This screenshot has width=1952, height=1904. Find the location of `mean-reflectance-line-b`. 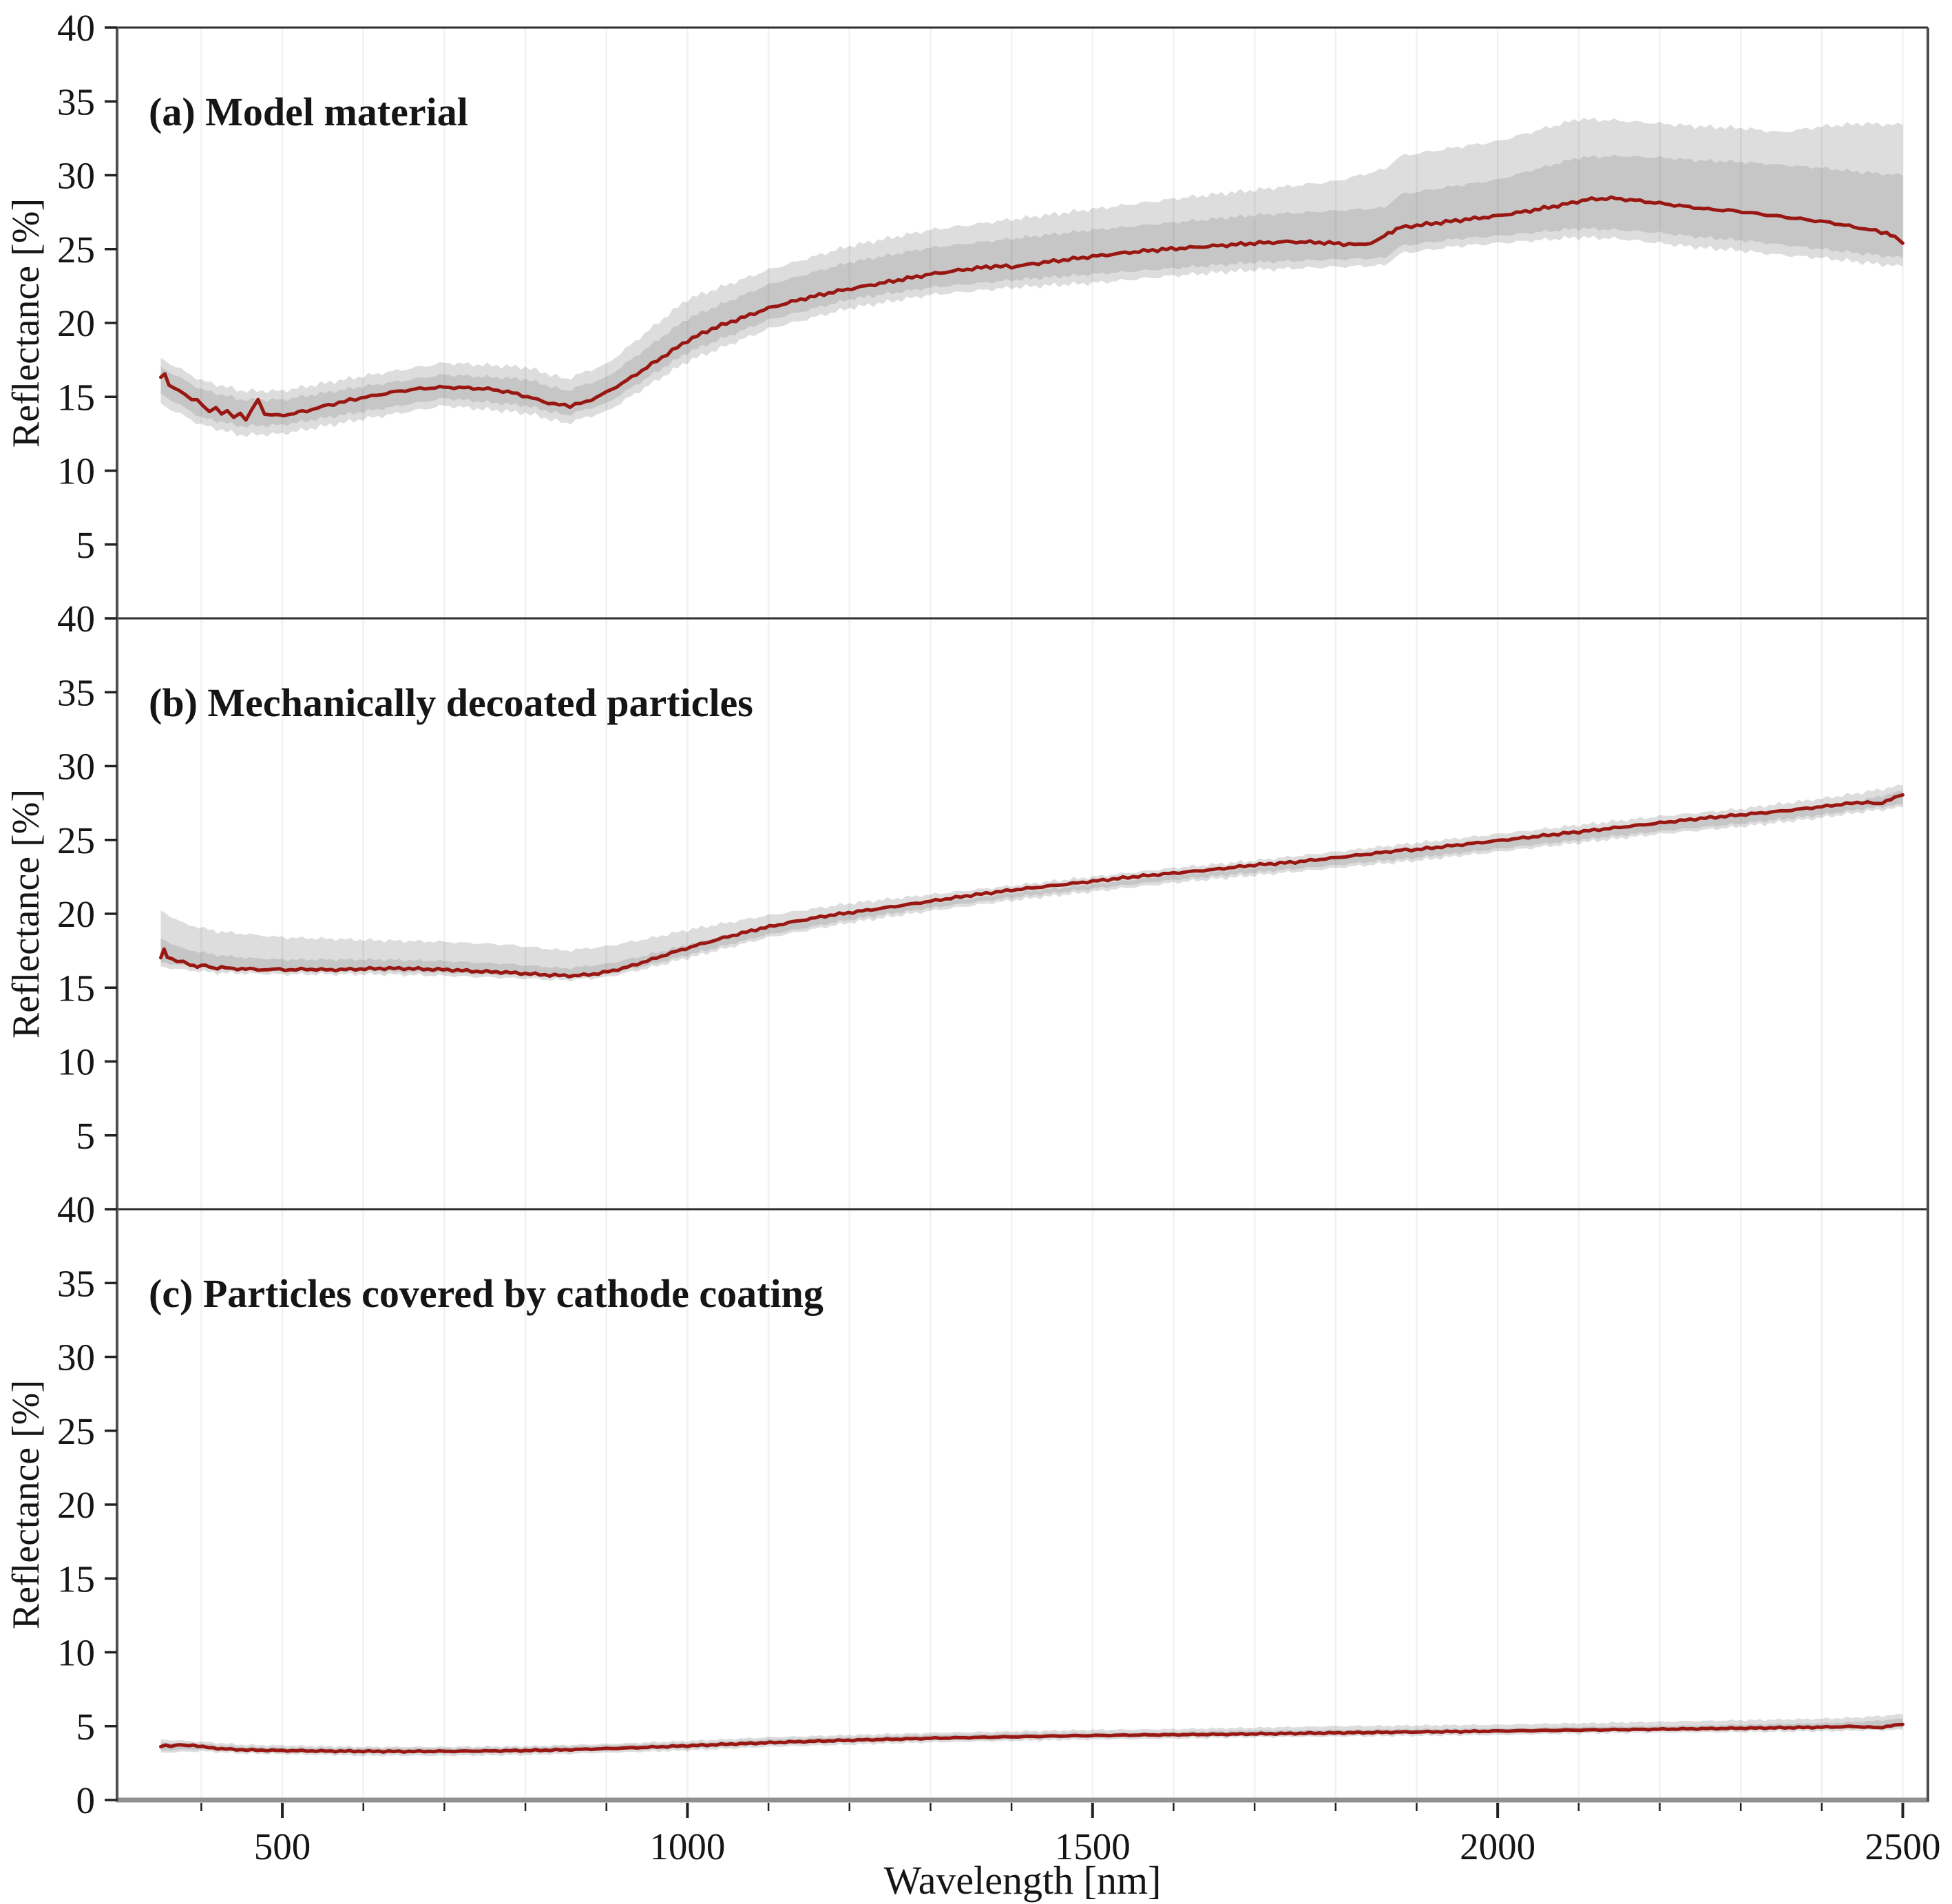

mean-reflectance-line-b is located at coordinates (1031, 886).